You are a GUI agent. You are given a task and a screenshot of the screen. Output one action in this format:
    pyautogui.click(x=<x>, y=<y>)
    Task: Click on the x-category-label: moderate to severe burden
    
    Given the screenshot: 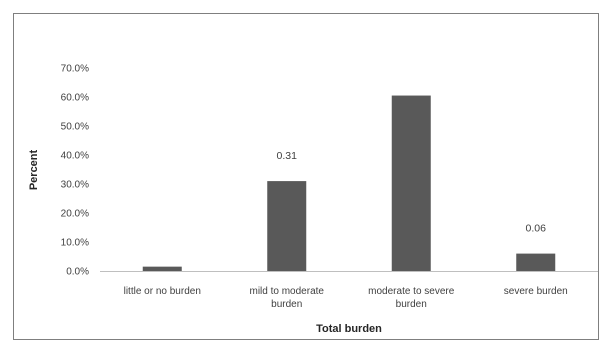 What is the action you would take?
    pyautogui.click(x=411, y=298)
    